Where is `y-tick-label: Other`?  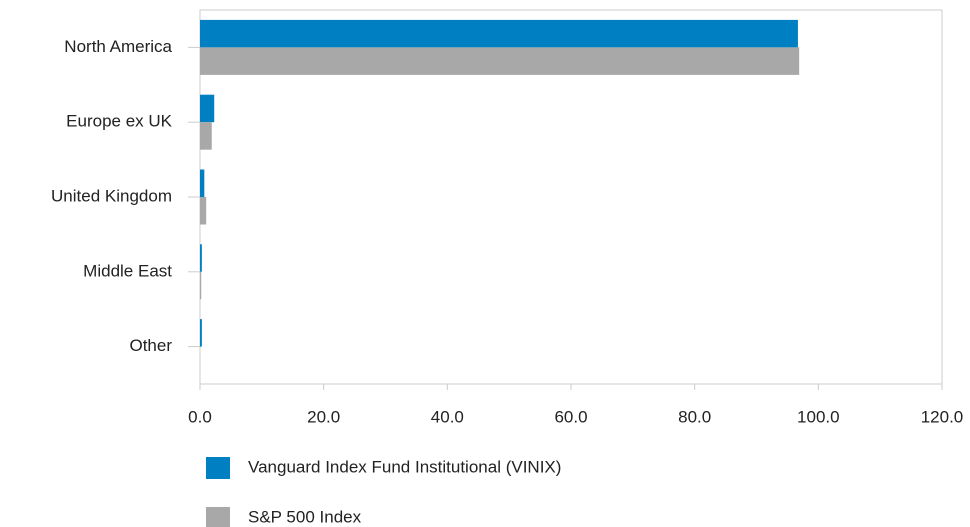 y-tick-label: Other is located at coordinates (150, 345).